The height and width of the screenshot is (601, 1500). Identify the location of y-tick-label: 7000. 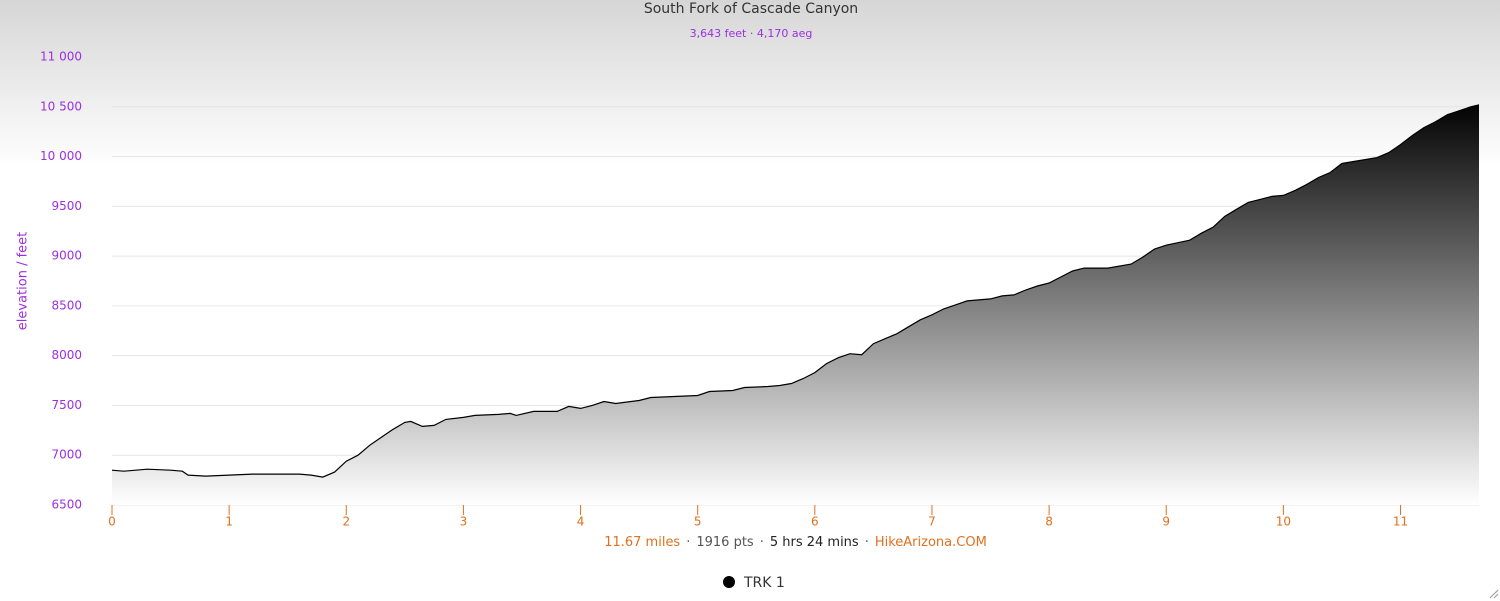
(66, 455).